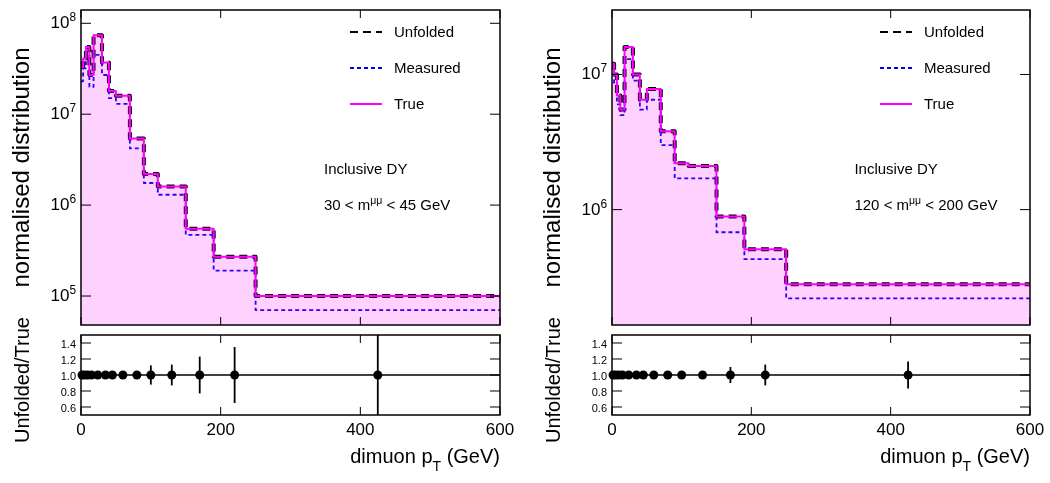 The height and width of the screenshot is (483, 1050). I want to click on y-tick-label: 10$^{8}$, so click(63, 21).